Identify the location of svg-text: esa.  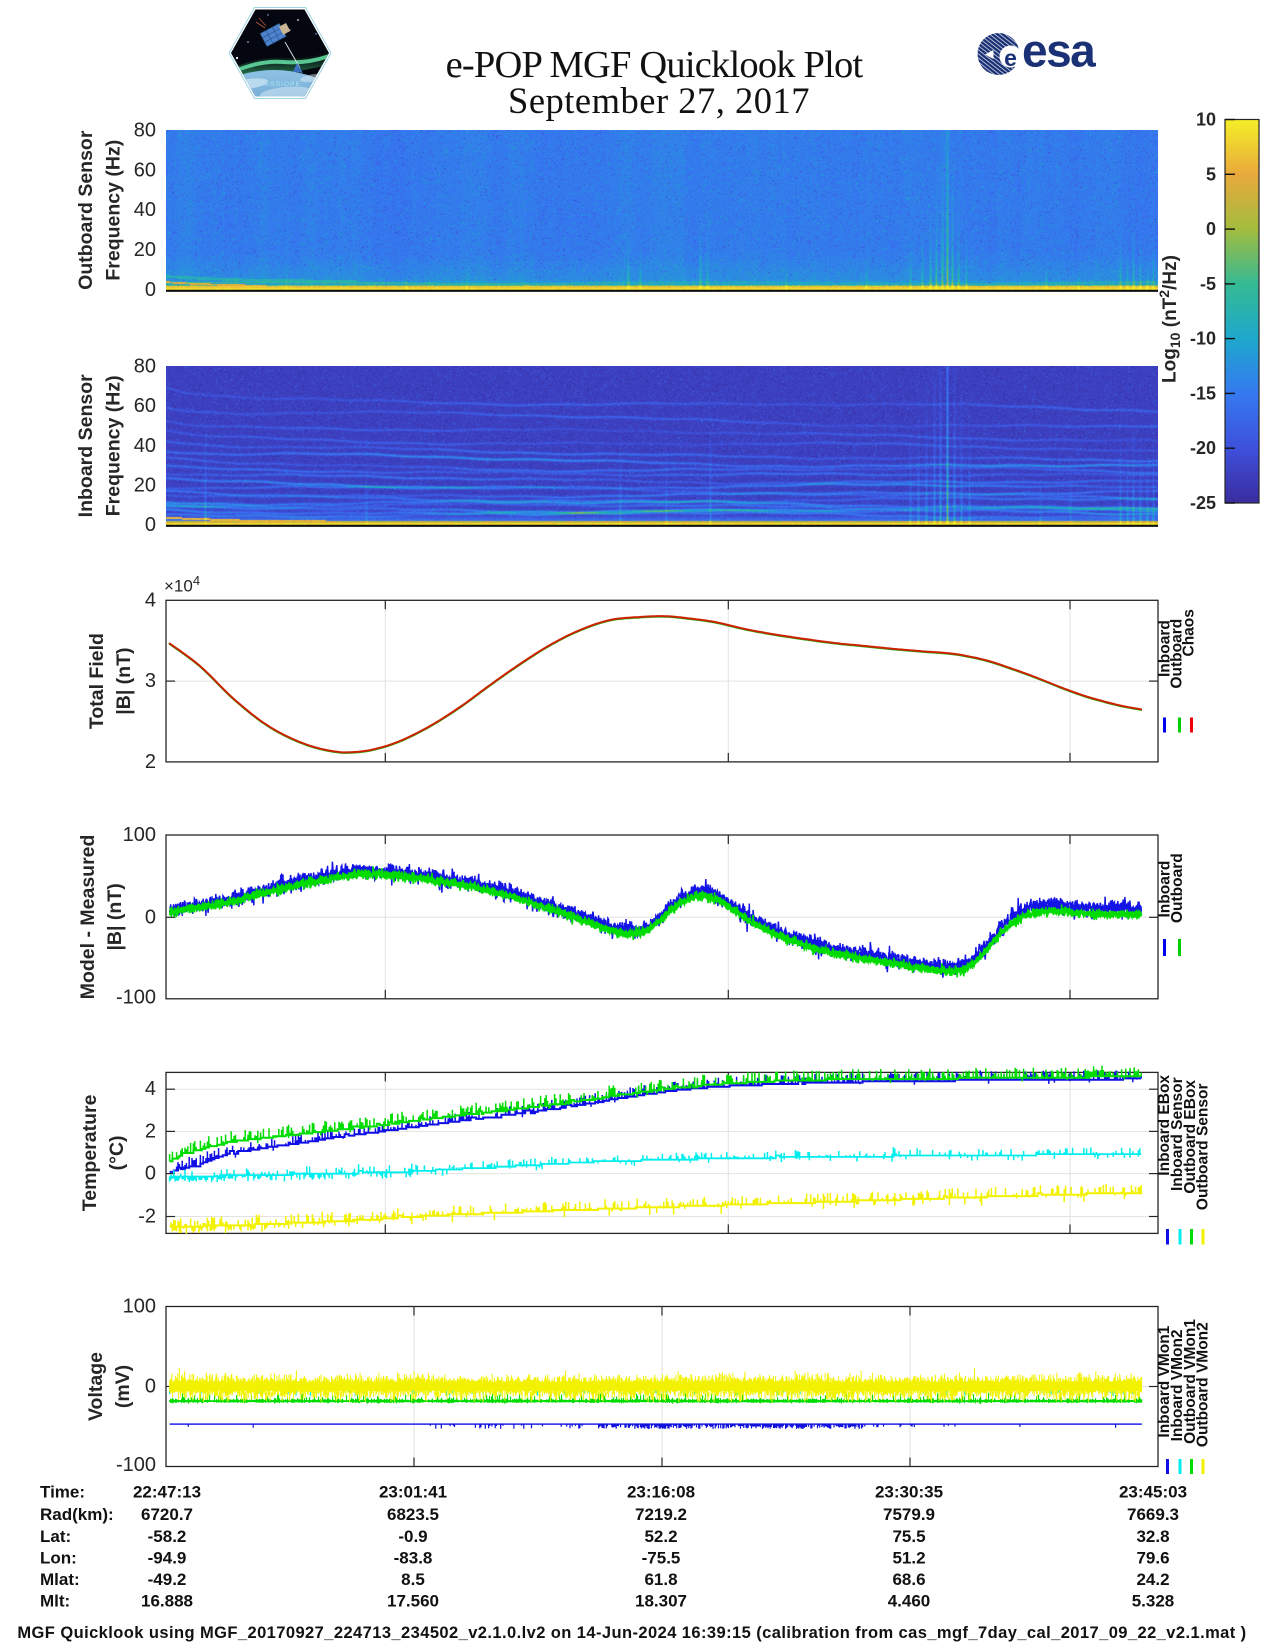
(1059, 52).